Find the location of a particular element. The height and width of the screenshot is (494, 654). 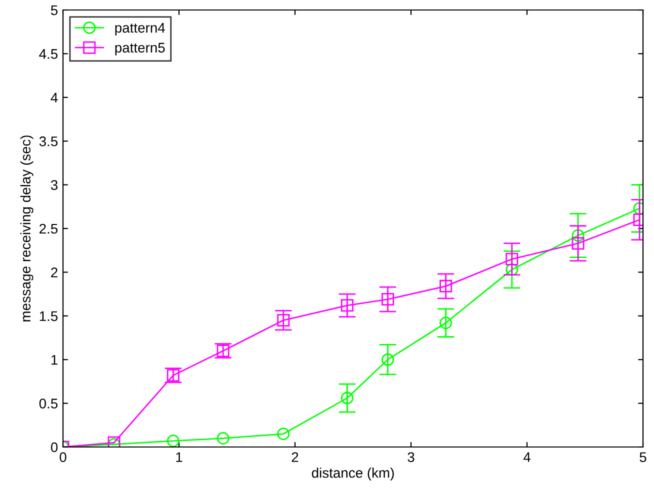

y-tick-label: 1.5 is located at coordinates (49, 316).